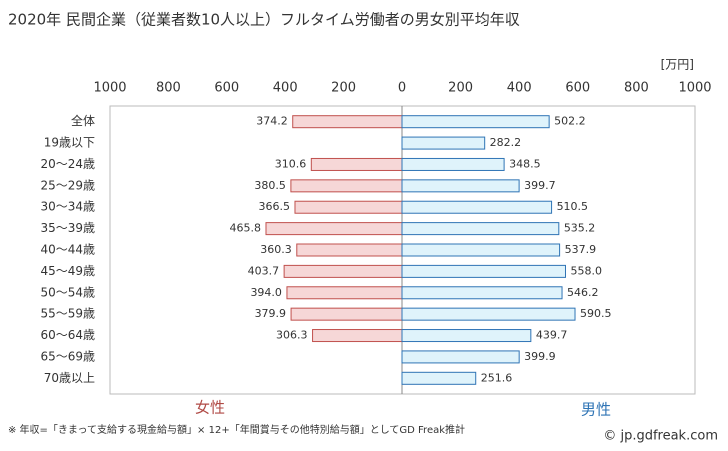 This screenshot has height=451, width=728. What do you see at coordinates (264, 270) in the screenshot?
I see `value-label: 403.7` at bounding box center [264, 270].